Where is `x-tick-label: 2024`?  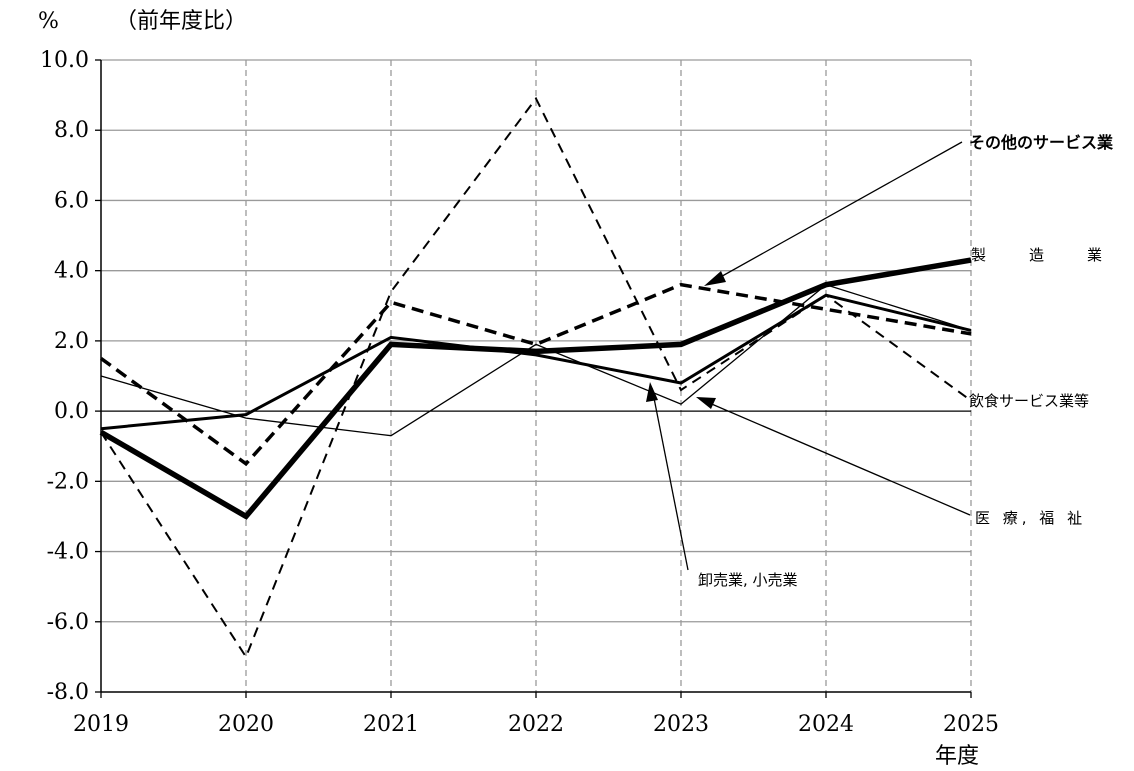 x-tick-label: 2024 is located at coordinates (826, 724).